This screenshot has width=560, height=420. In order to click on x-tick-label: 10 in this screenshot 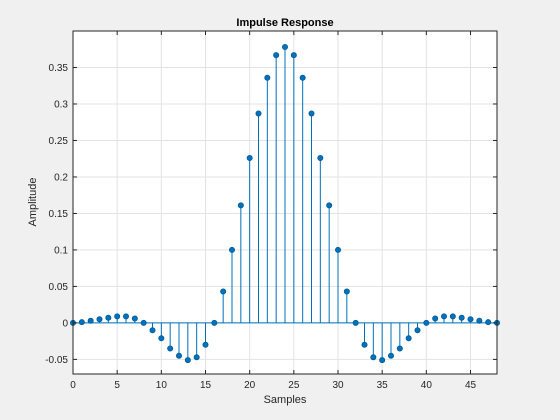, I will do `click(162, 385)`.